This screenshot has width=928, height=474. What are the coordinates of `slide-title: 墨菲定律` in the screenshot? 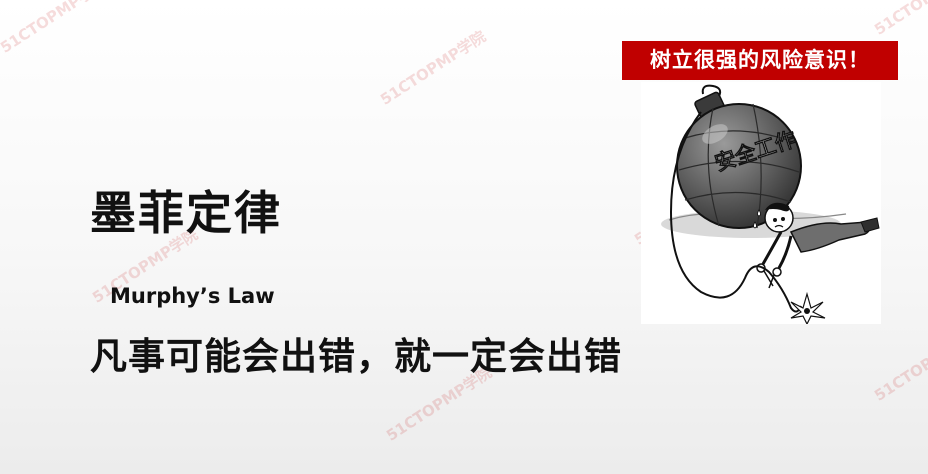 It's located at (186, 213).